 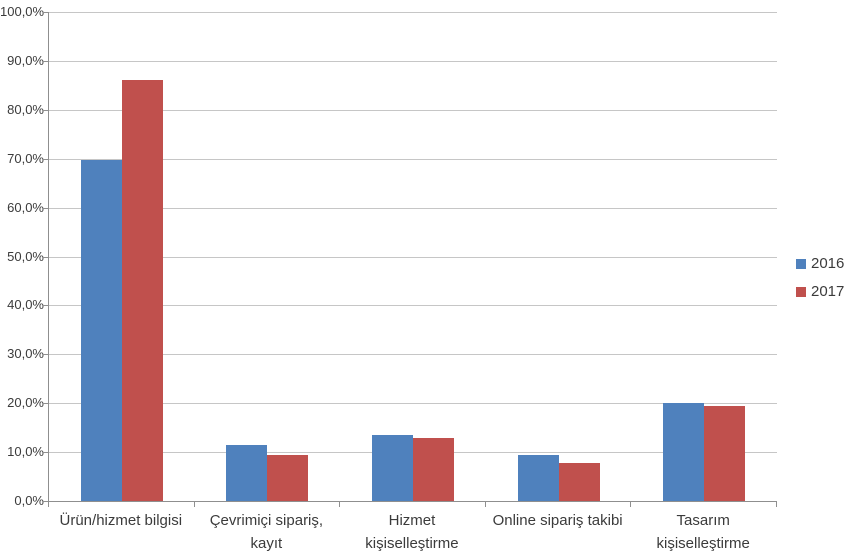 I want to click on x-axis-label: Ürün/hizmet bilgisi, so click(x=121, y=520).